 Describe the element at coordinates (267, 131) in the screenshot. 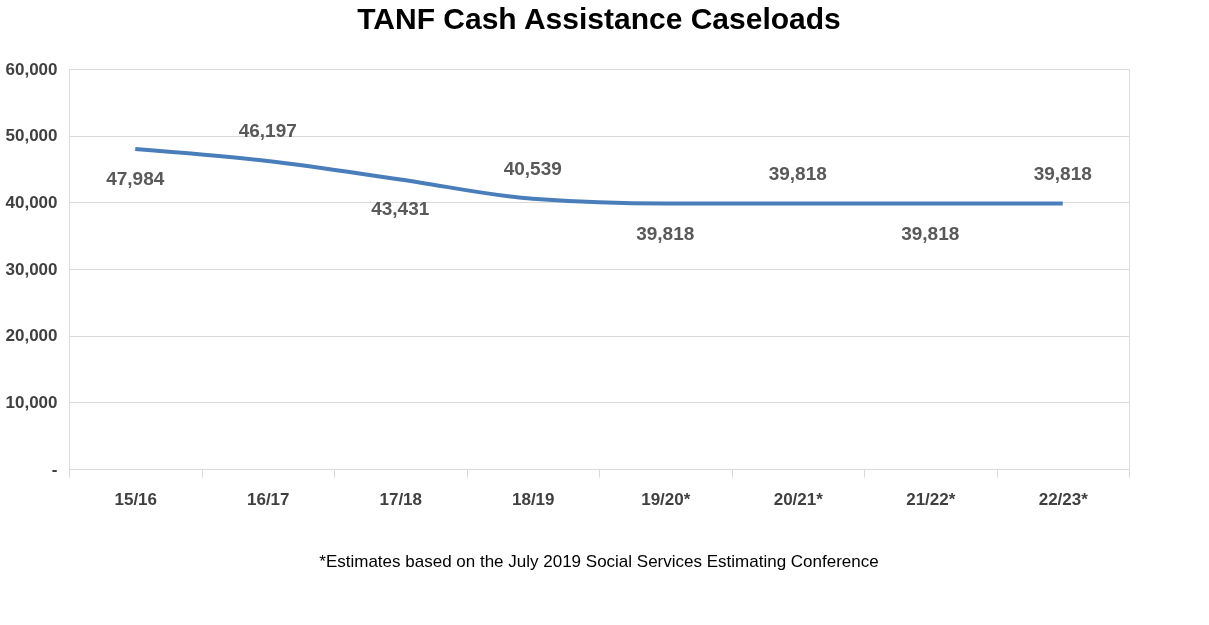

I see `data-label: 46,197` at that location.